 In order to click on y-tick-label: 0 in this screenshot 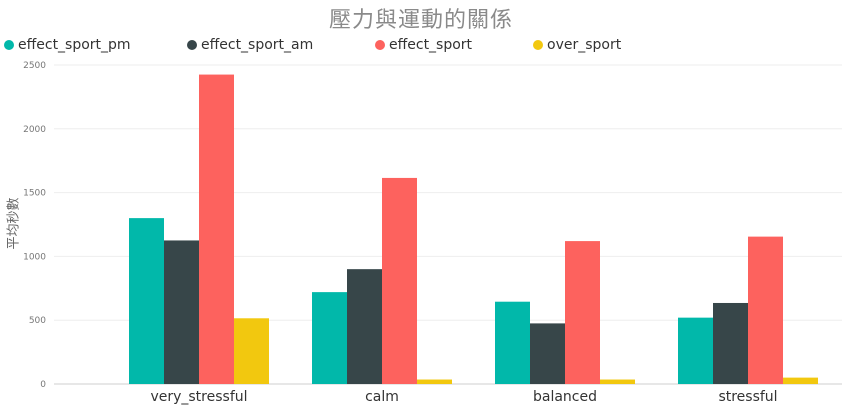, I will do `click(43, 385)`.